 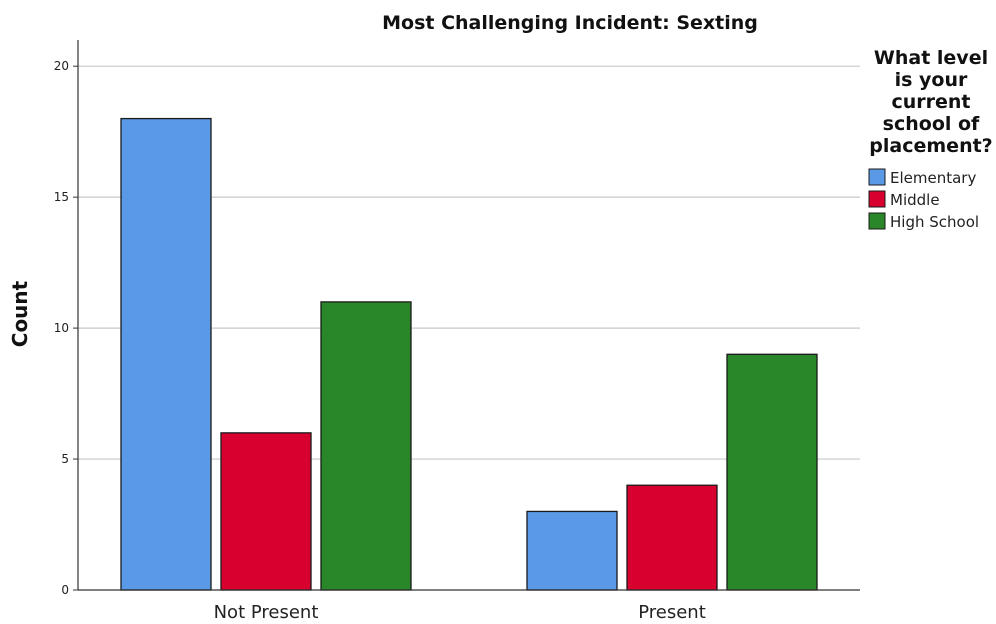 I want to click on bar-elementary-present, so click(x=572, y=550).